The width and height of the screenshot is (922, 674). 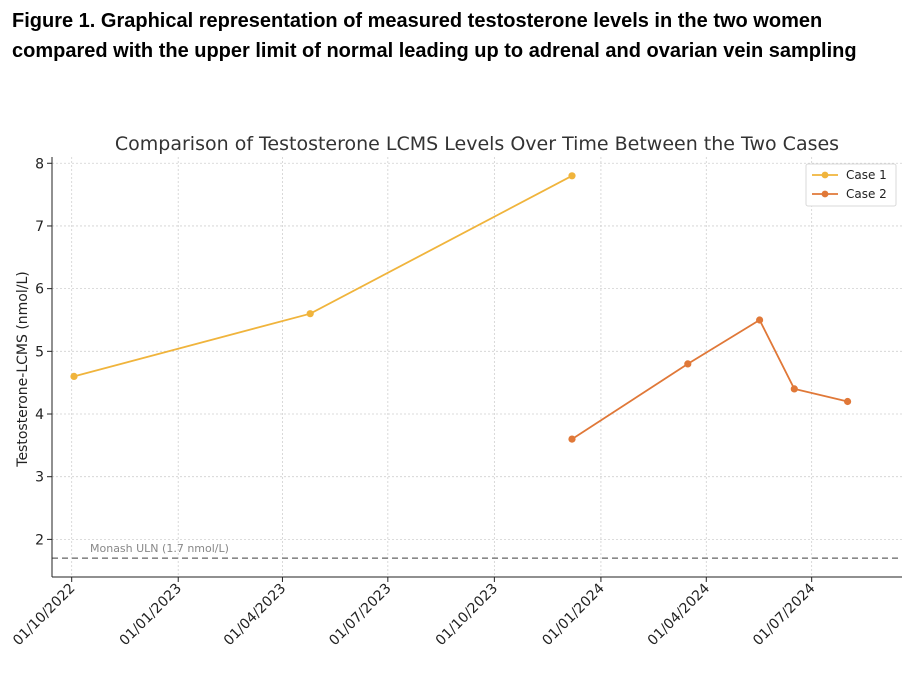 I want to click on y-tick-label: 8, so click(x=39, y=164).